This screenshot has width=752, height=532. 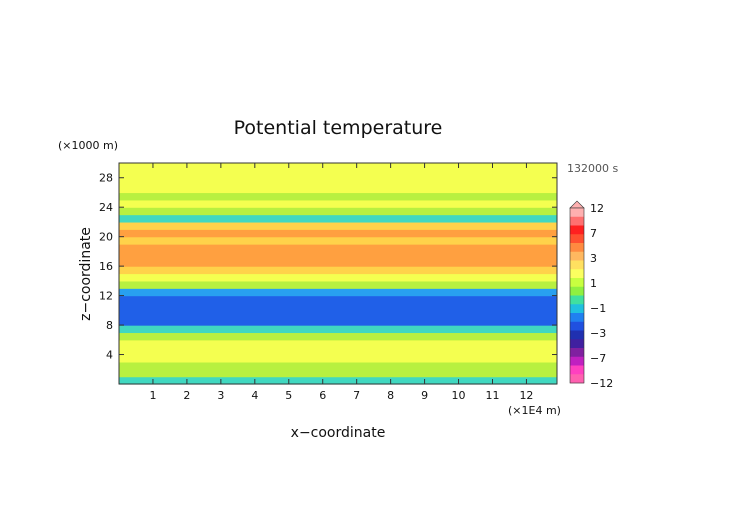 What do you see at coordinates (106, 207) in the screenshot?
I see `y-tick-label: 24` at bounding box center [106, 207].